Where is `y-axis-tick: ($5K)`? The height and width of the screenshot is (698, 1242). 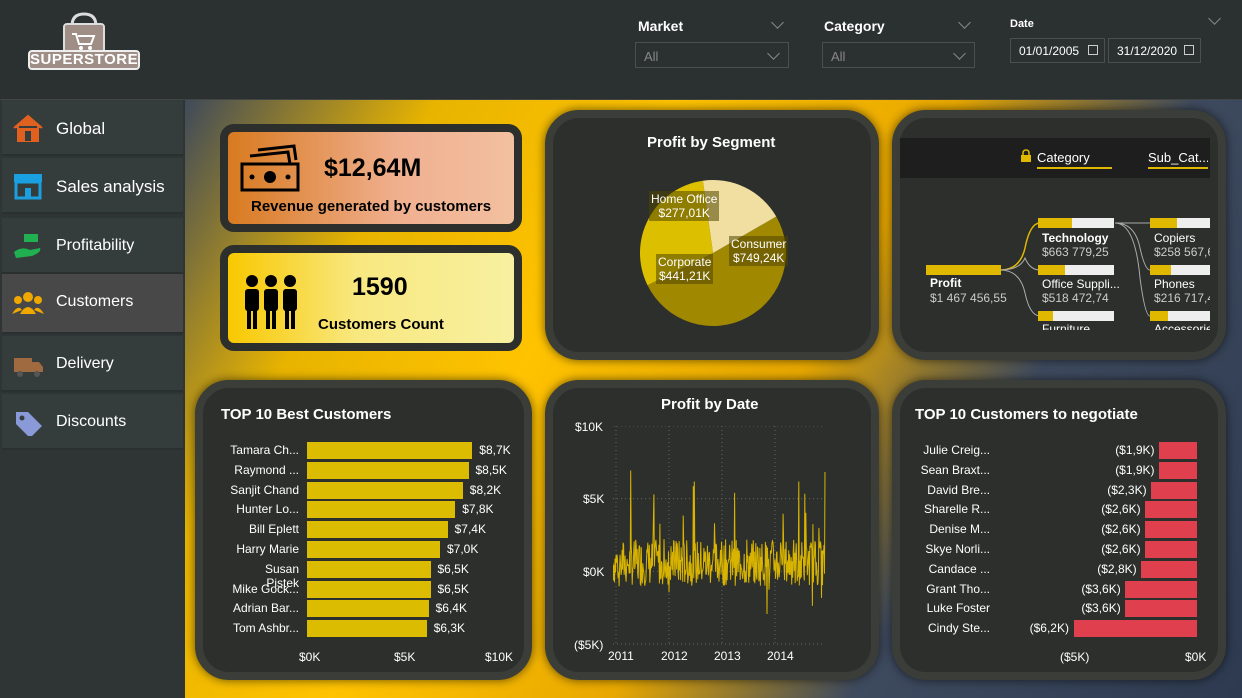 y-axis-tick: ($5K) is located at coordinates (589, 645).